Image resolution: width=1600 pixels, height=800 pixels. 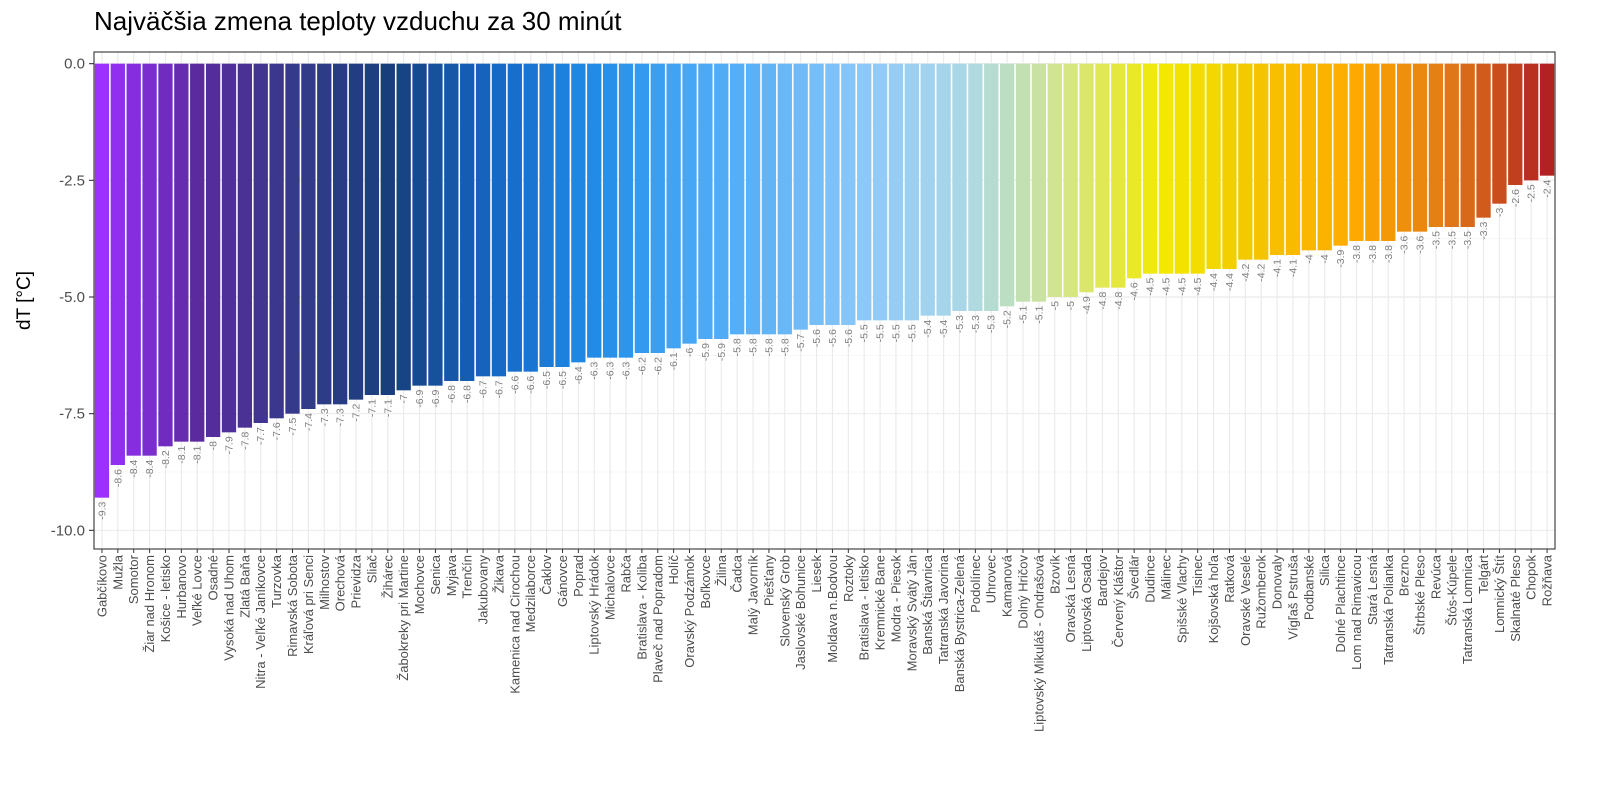 What do you see at coordinates (1038, 643) in the screenshot?
I see `category-label: Liptovský Mikuláš - Ondrašová` at bounding box center [1038, 643].